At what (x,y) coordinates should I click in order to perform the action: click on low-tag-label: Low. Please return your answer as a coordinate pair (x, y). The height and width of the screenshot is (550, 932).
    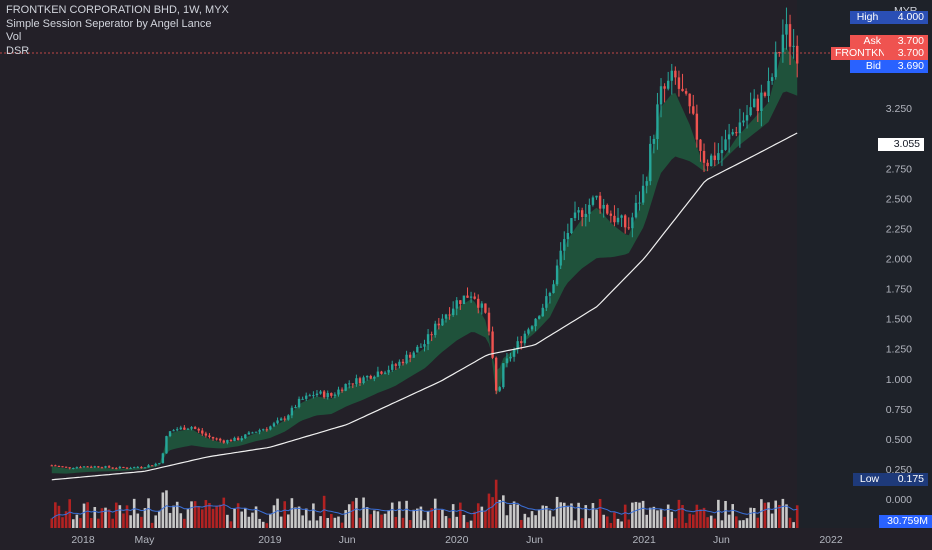
    Looking at the image, I should click on (869, 479).